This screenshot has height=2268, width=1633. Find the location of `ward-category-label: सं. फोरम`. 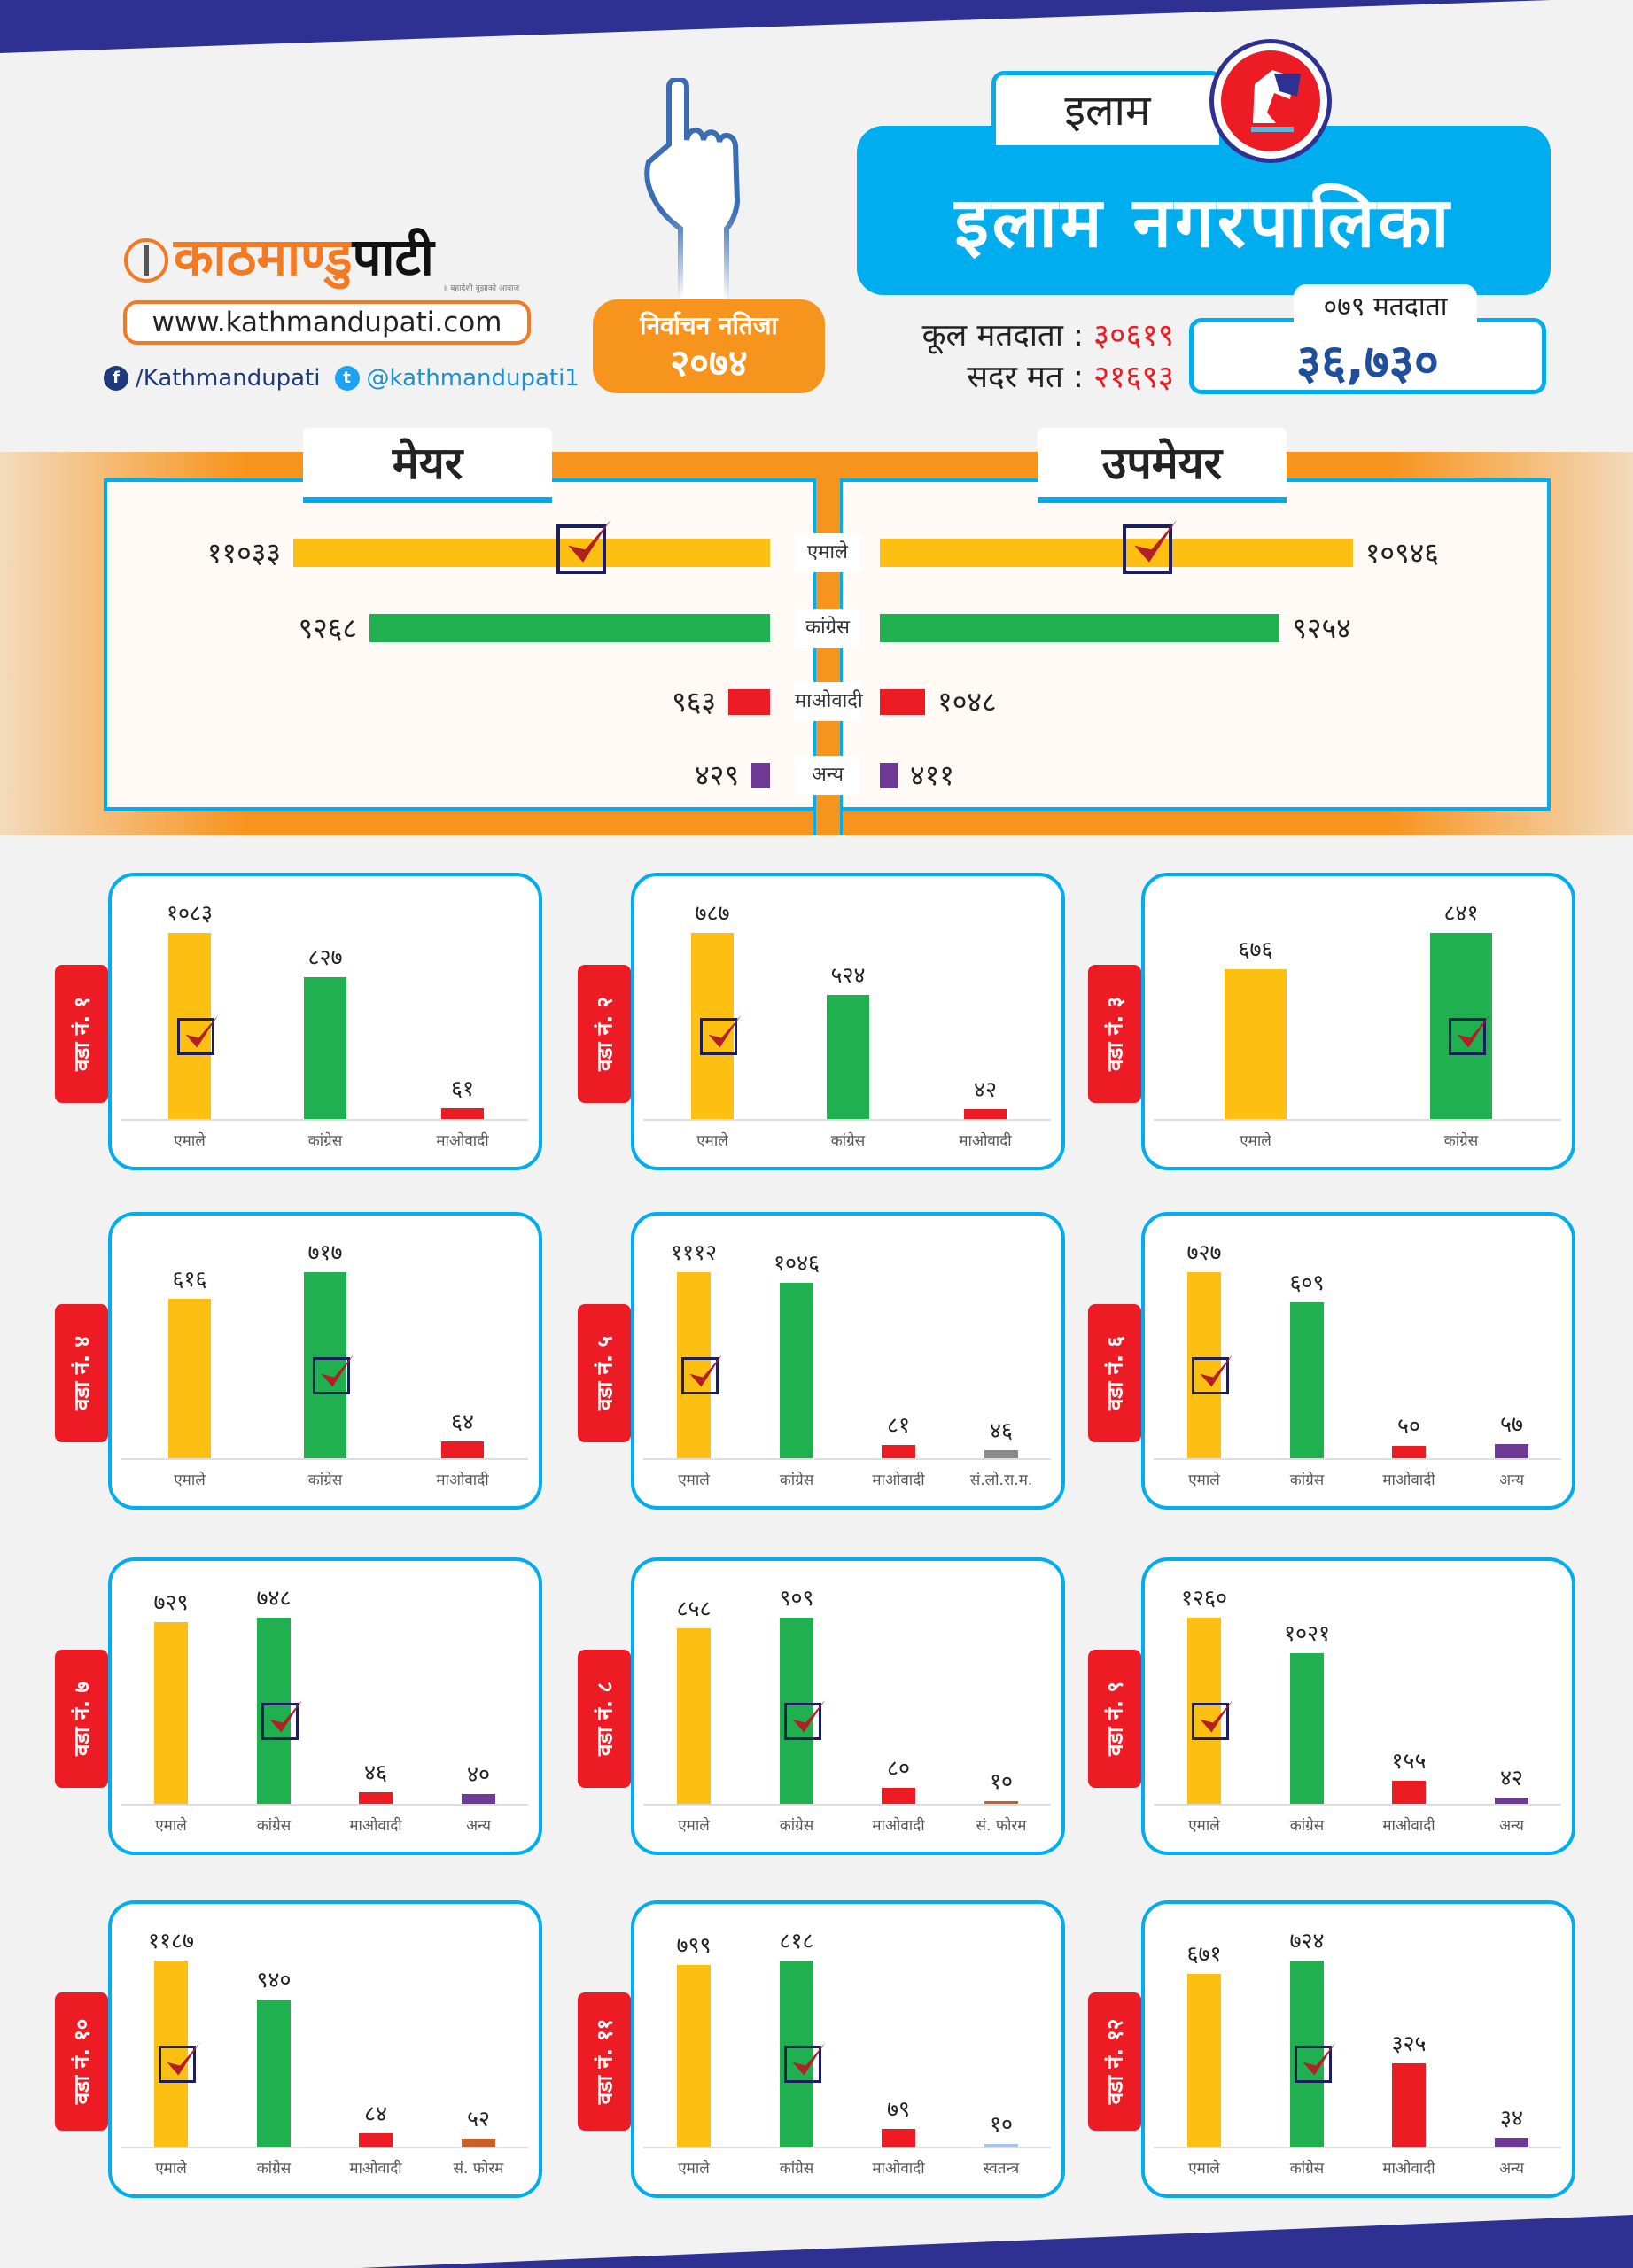

ward-category-label: सं. फोरम is located at coordinates (1001, 1826).